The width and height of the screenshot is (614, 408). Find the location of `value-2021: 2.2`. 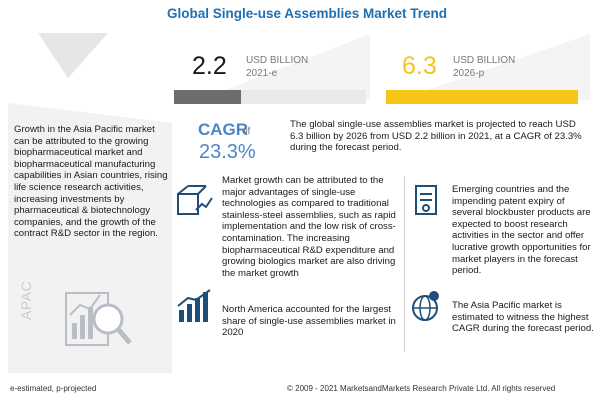

value-2021: 2.2 is located at coordinates (209, 66).